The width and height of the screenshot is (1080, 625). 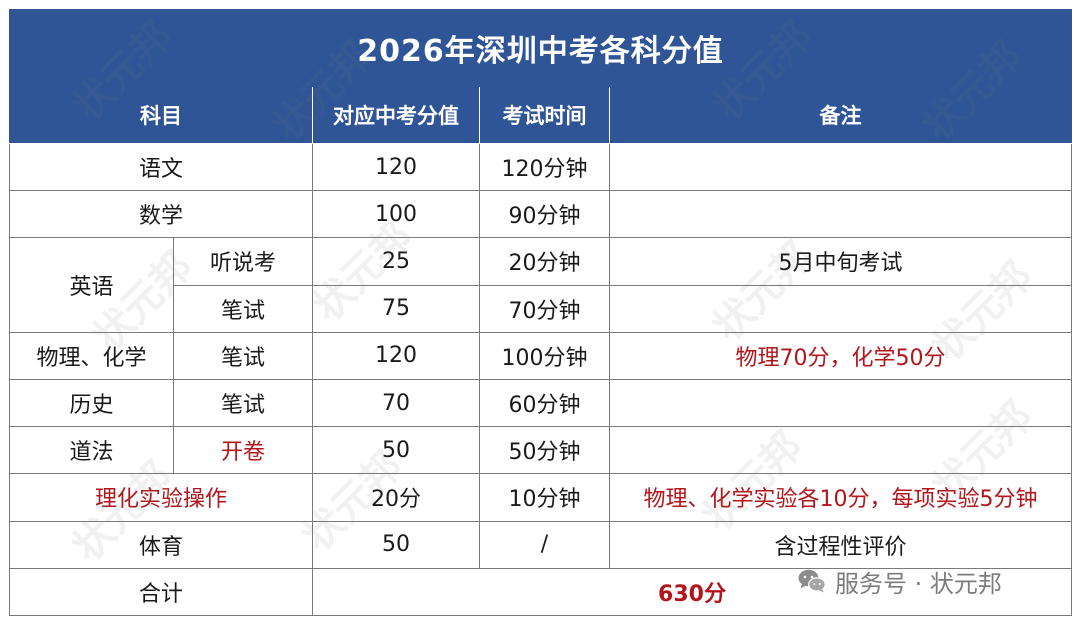 What do you see at coordinates (544, 497) in the screenshot?
I see `time-cell: 10分钟` at bounding box center [544, 497].